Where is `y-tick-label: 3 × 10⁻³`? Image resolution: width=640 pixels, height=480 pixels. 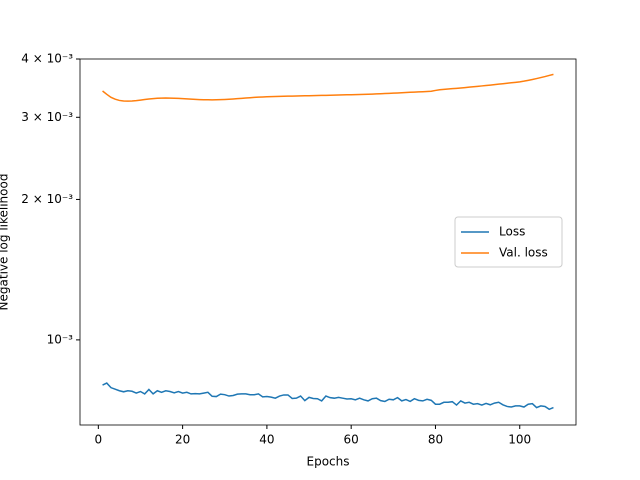
y-tick-label: 3 × 10⁻³ is located at coordinates (47, 117).